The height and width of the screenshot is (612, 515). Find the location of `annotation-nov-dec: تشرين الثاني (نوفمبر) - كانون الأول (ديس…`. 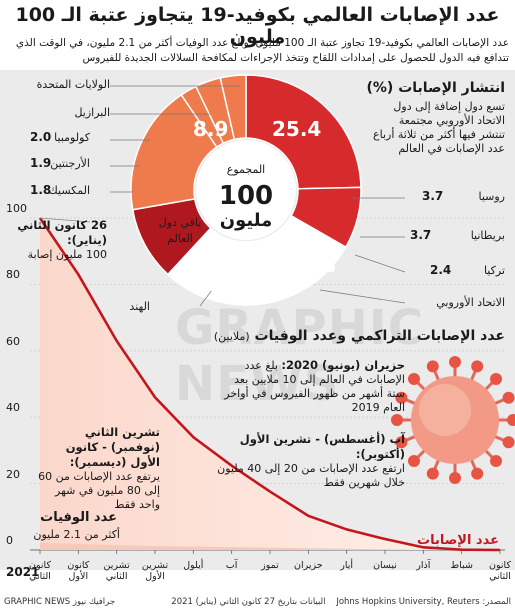

annotation-nov-dec: تشرين الثاني (نوفمبر) - كانون الأول (ديس… is located at coordinates (97, 468).